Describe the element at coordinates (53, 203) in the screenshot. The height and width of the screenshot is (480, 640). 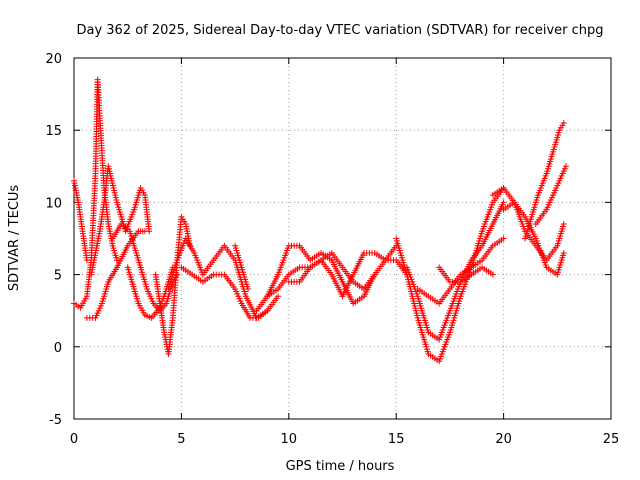
I see `y-tick-label: 10` at that location.